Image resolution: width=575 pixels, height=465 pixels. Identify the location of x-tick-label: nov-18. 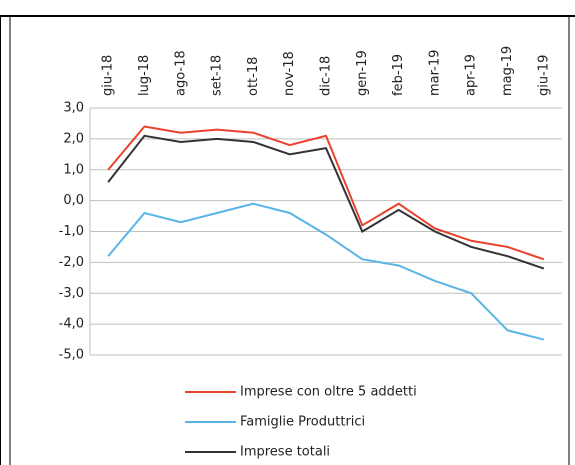
(289, 73).